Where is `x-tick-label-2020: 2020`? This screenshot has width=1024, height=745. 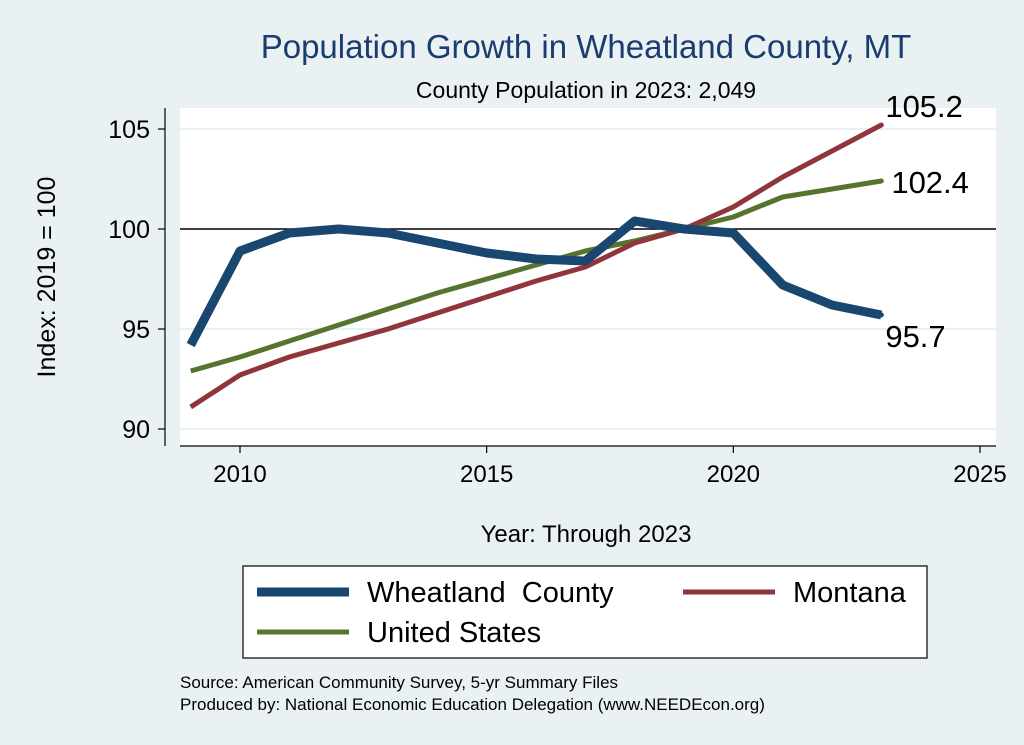 x-tick-label-2020: 2020 is located at coordinates (733, 474).